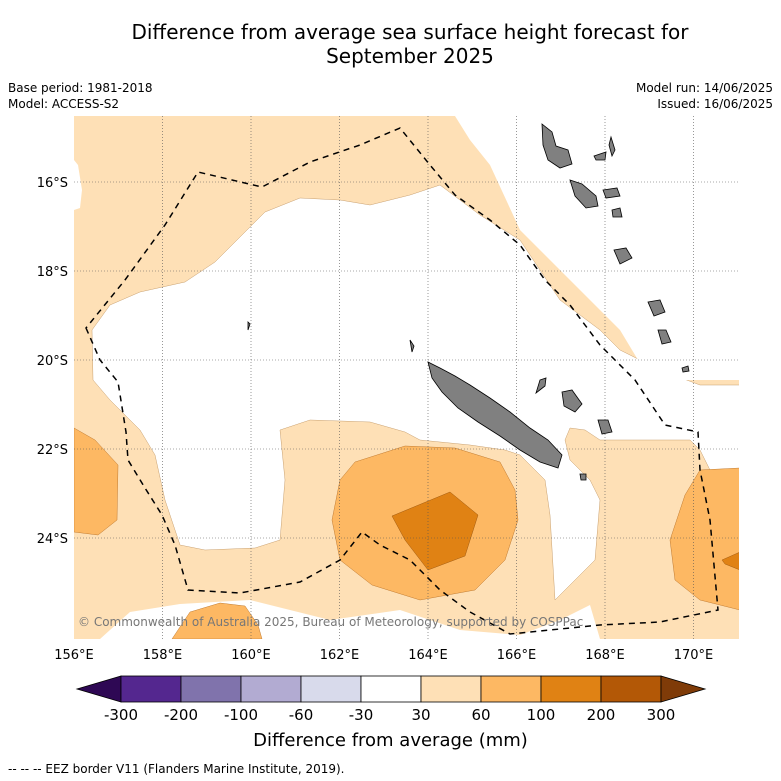 Image resolution: width=781 pixels, height=781 pixels. What do you see at coordinates (217, 620) in the screenshot?
I see `anomaly-60-100-southwest` at bounding box center [217, 620].